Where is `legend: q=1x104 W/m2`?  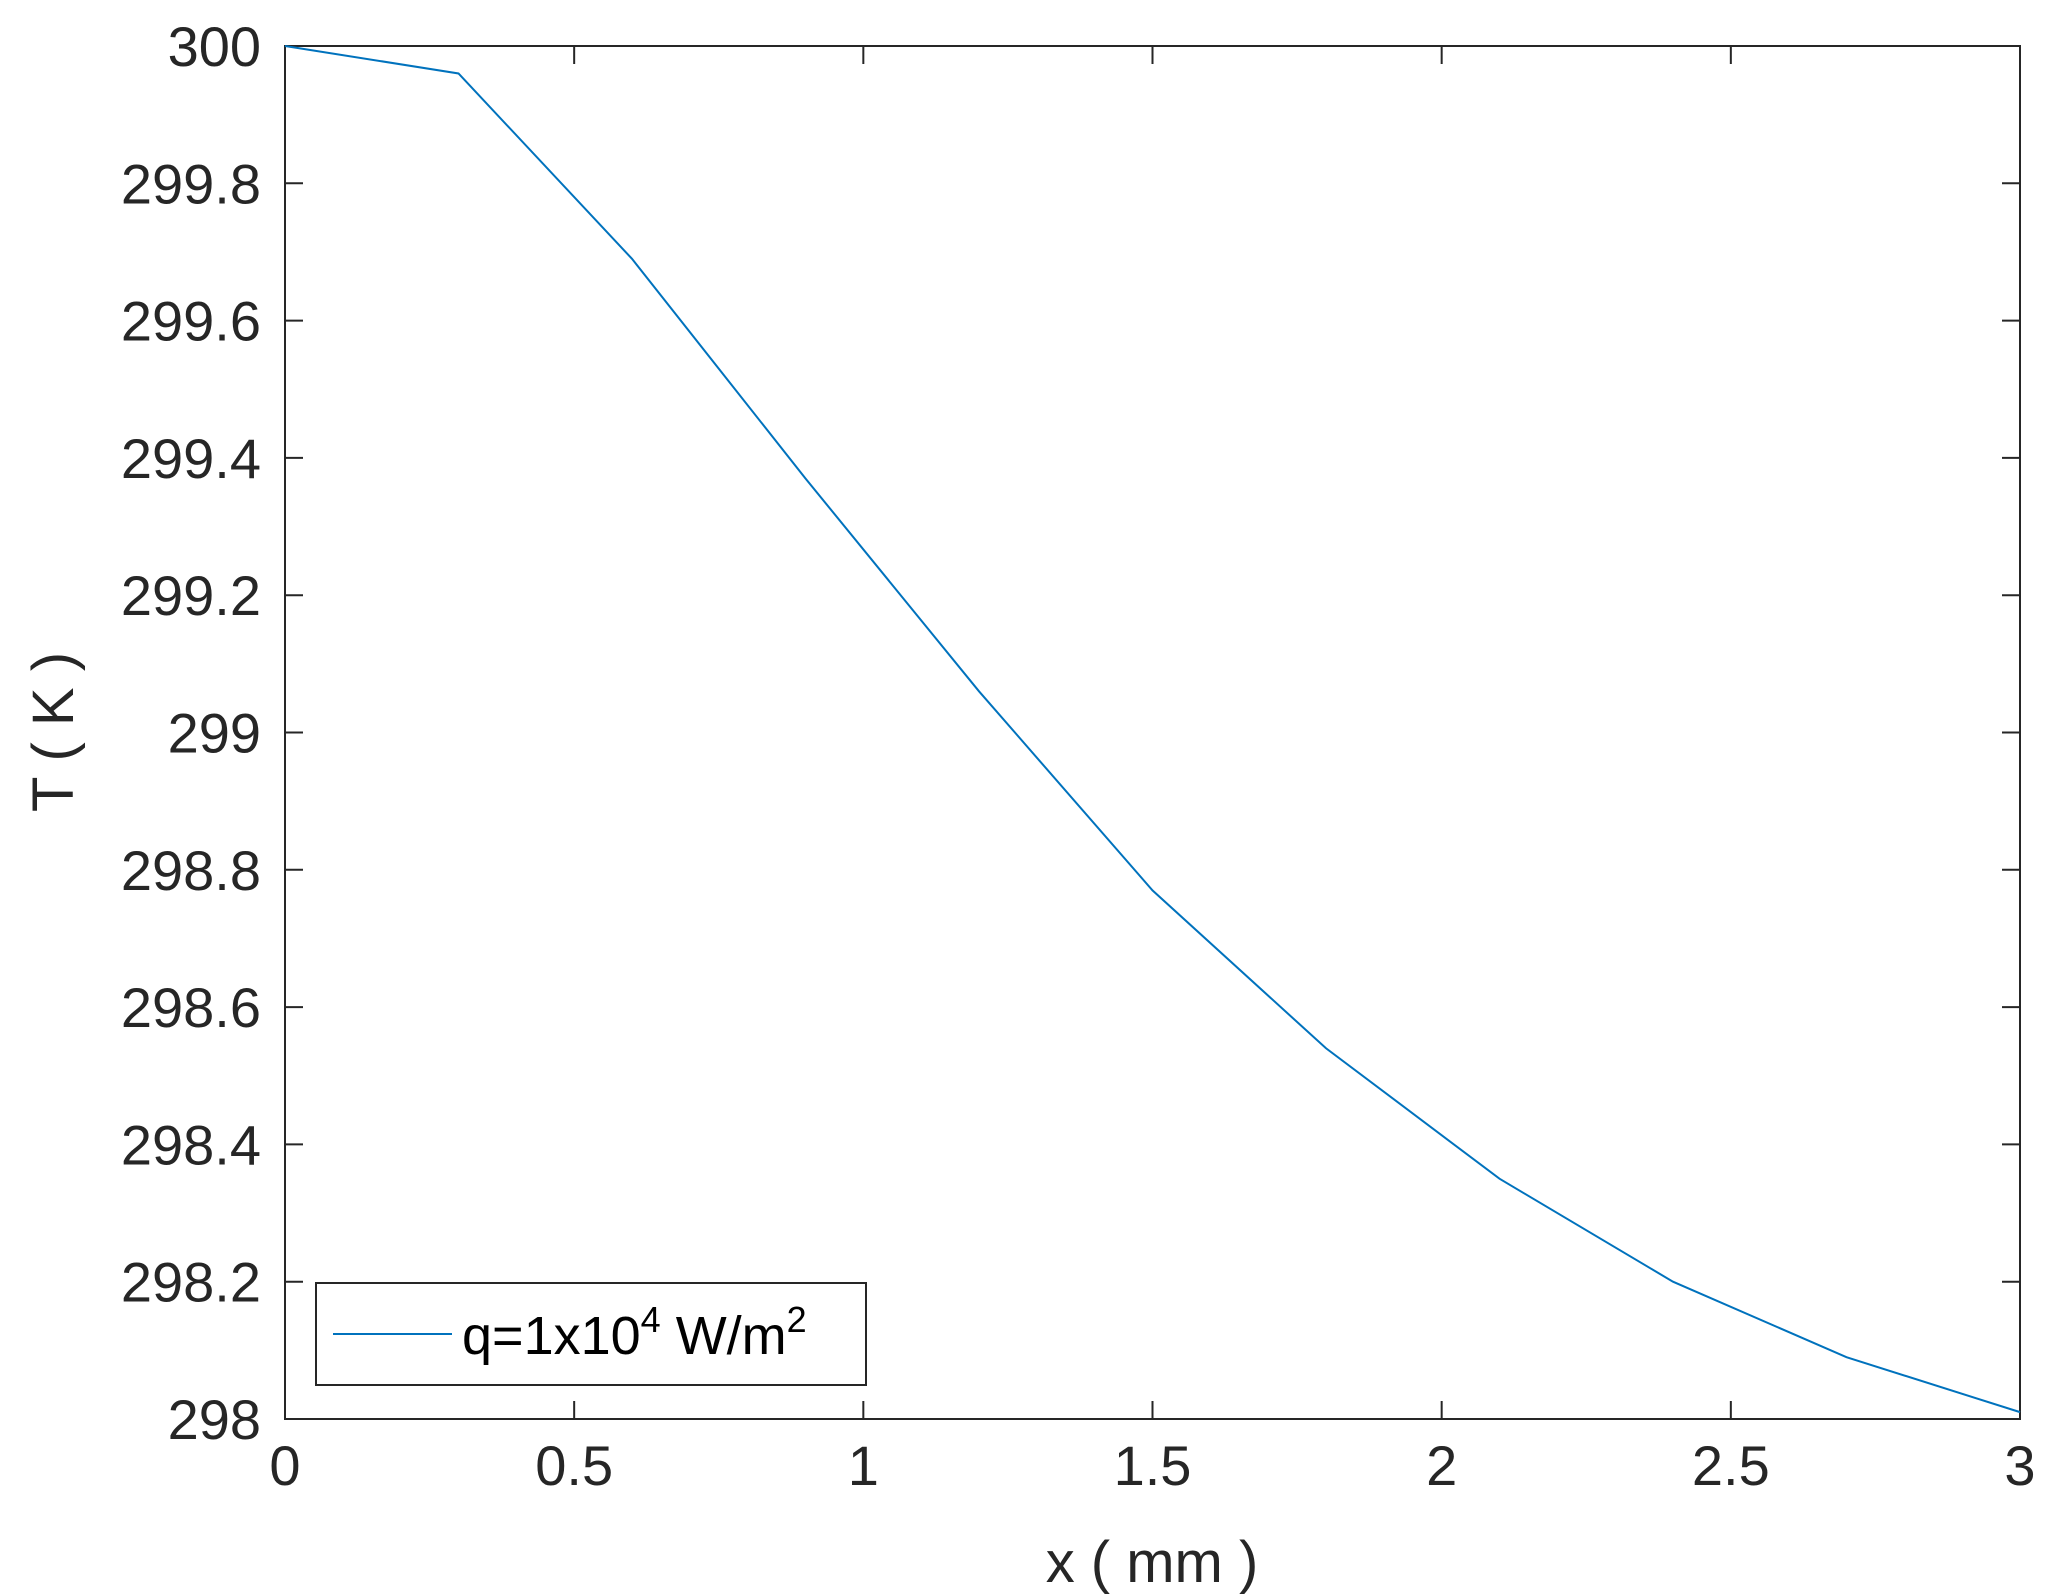
legend: q=1x104 W/m2 is located at coordinates (591, 1334).